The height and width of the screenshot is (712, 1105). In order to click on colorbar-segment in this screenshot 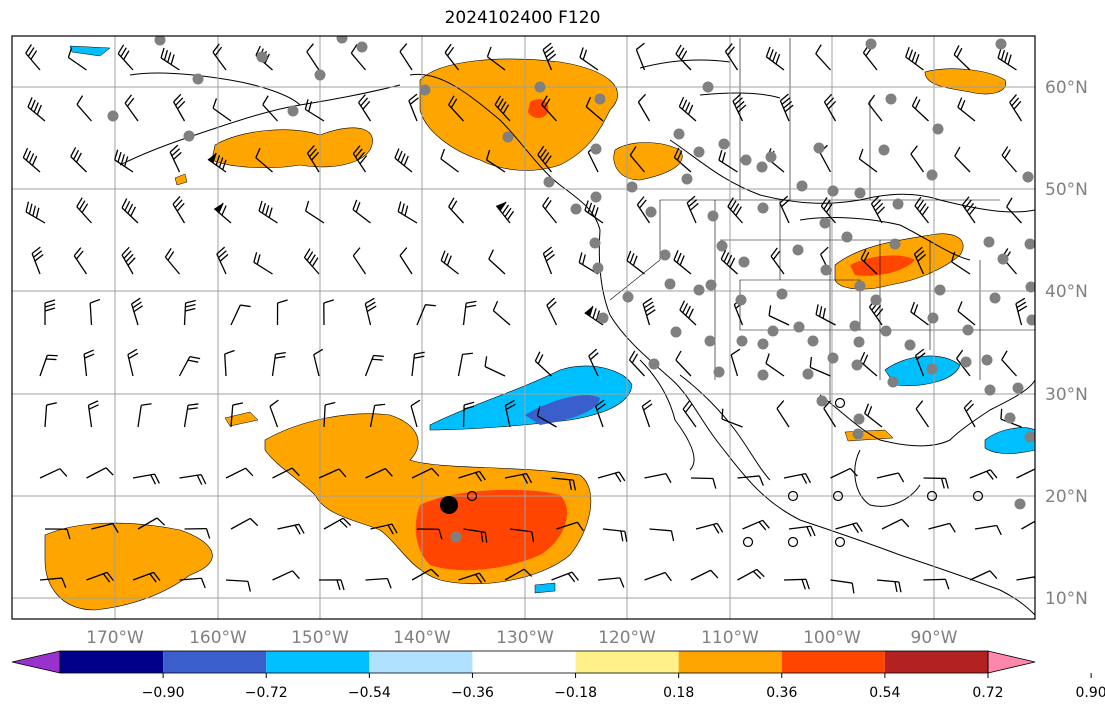, I will do `click(215, 662)`.